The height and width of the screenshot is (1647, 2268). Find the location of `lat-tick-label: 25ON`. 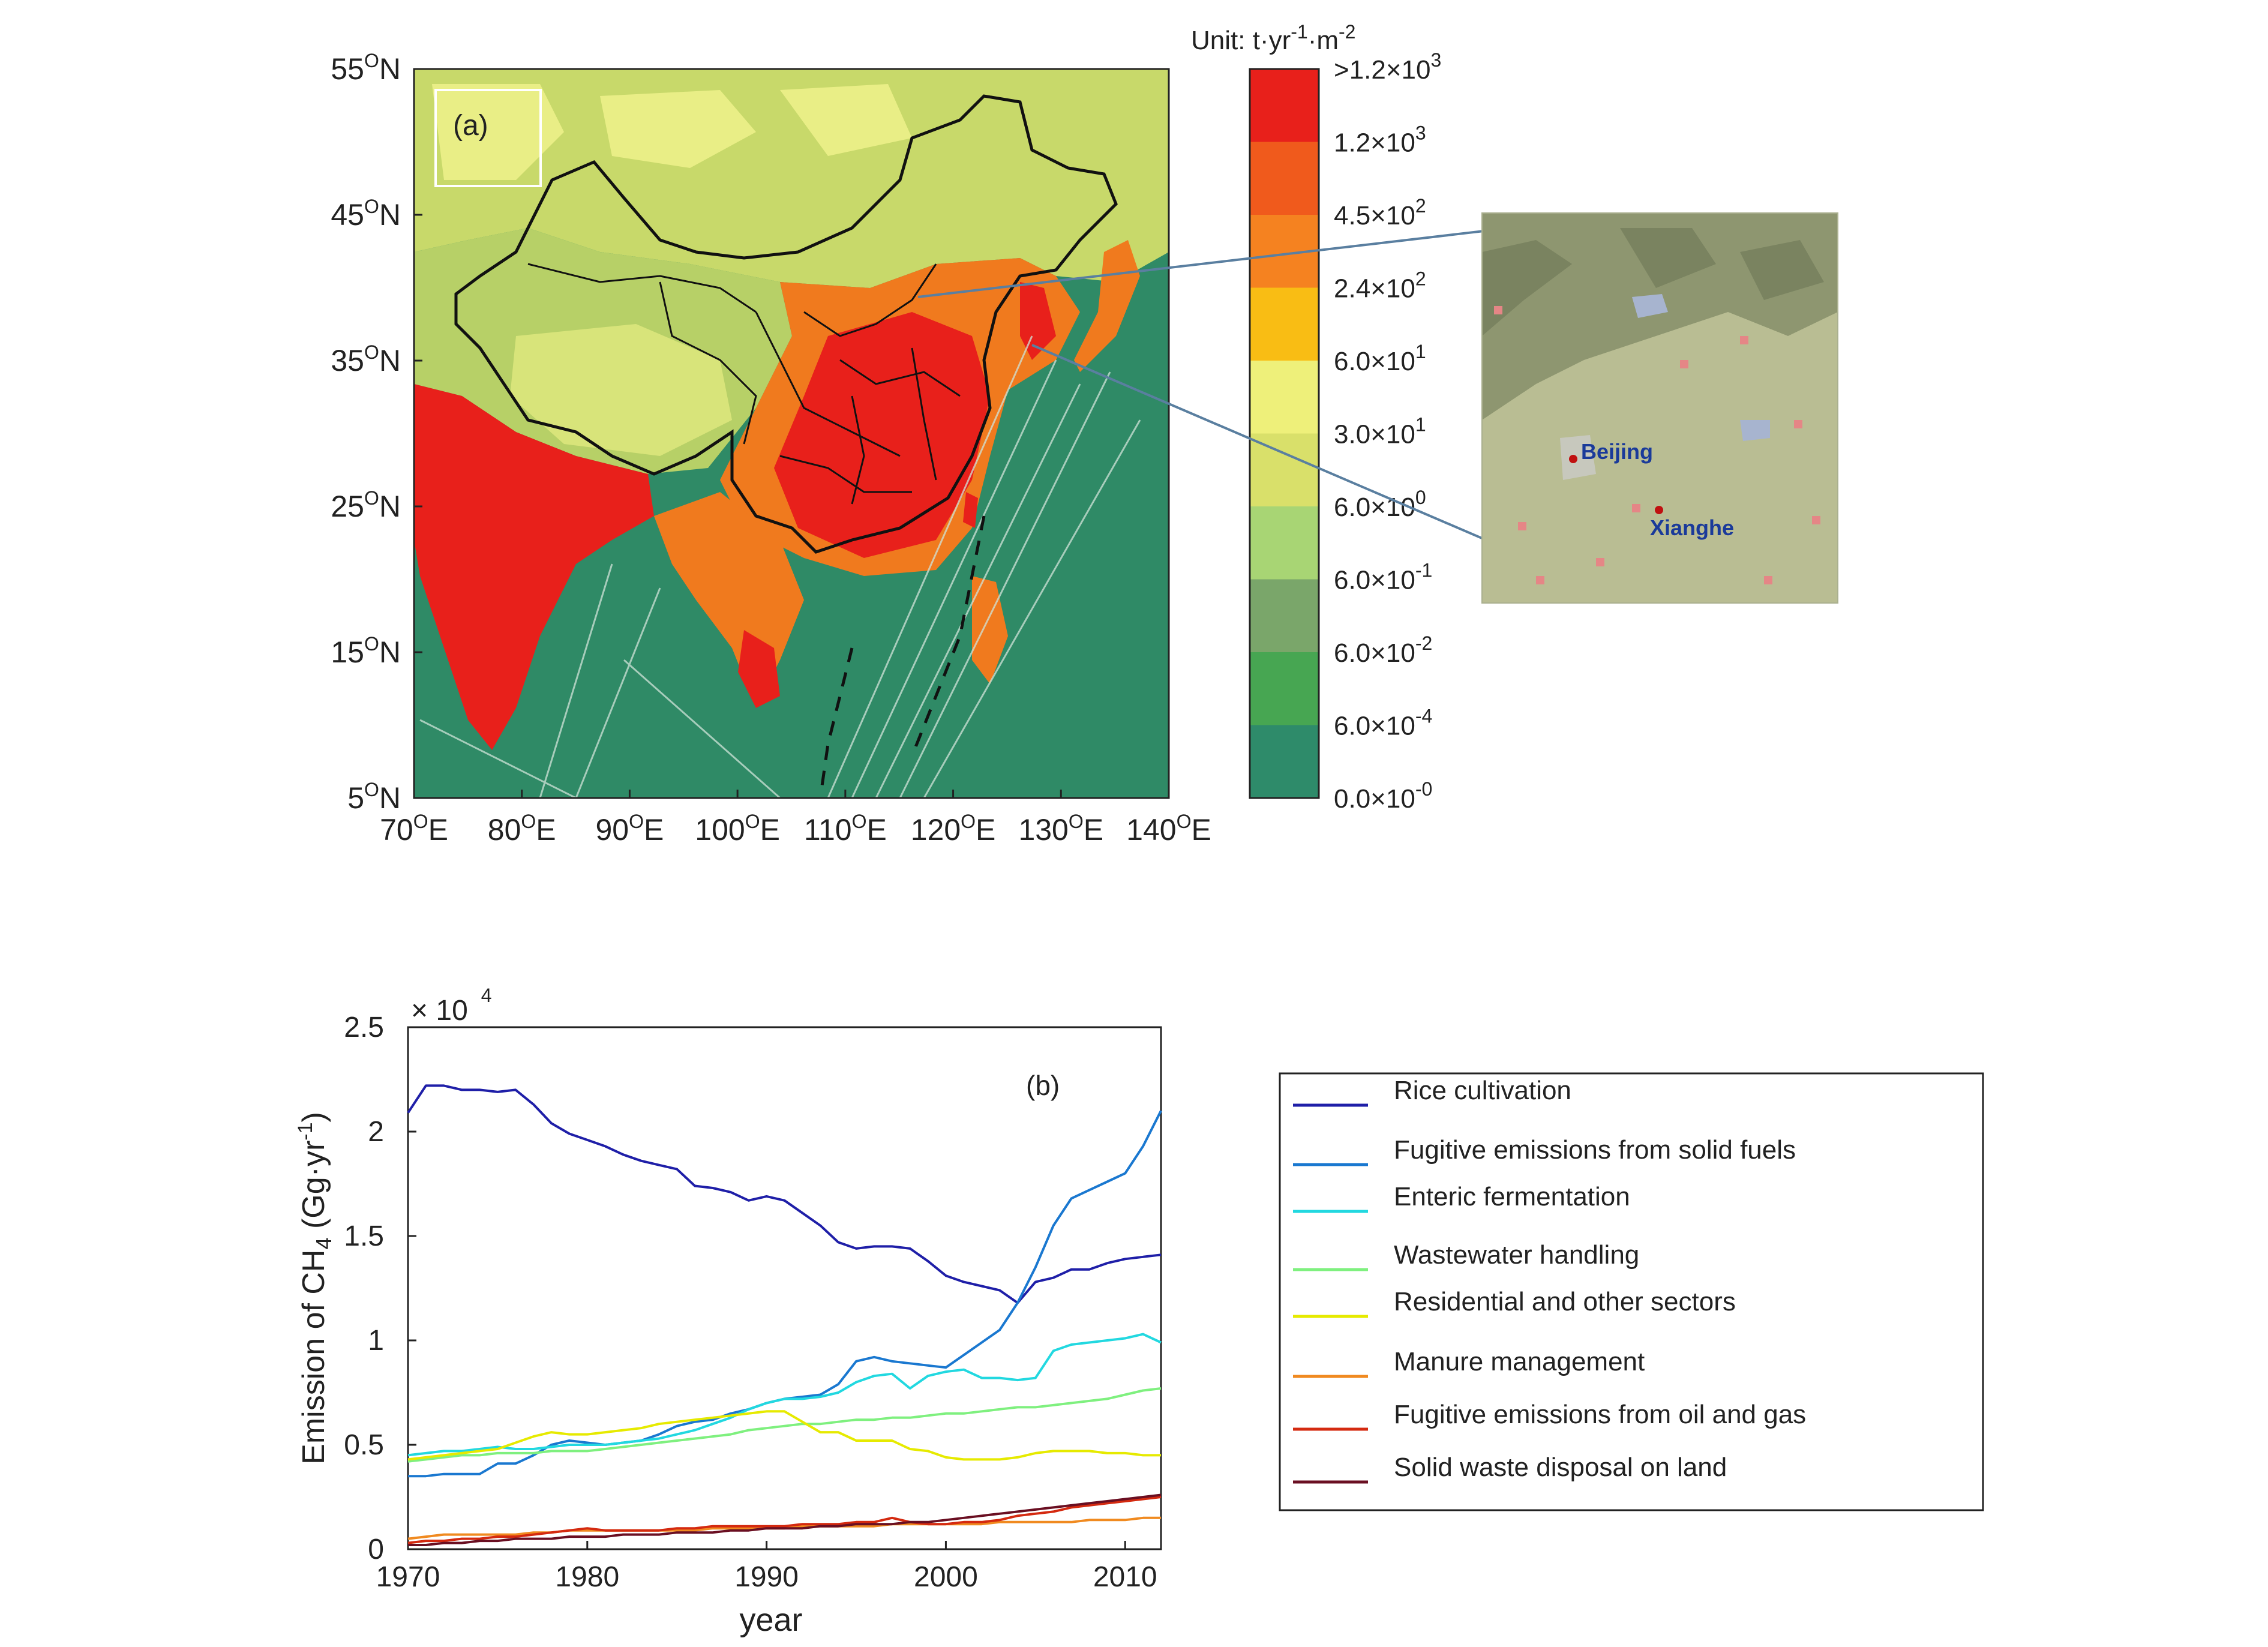

lat-tick-label: 25ON is located at coordinates (366, 505).